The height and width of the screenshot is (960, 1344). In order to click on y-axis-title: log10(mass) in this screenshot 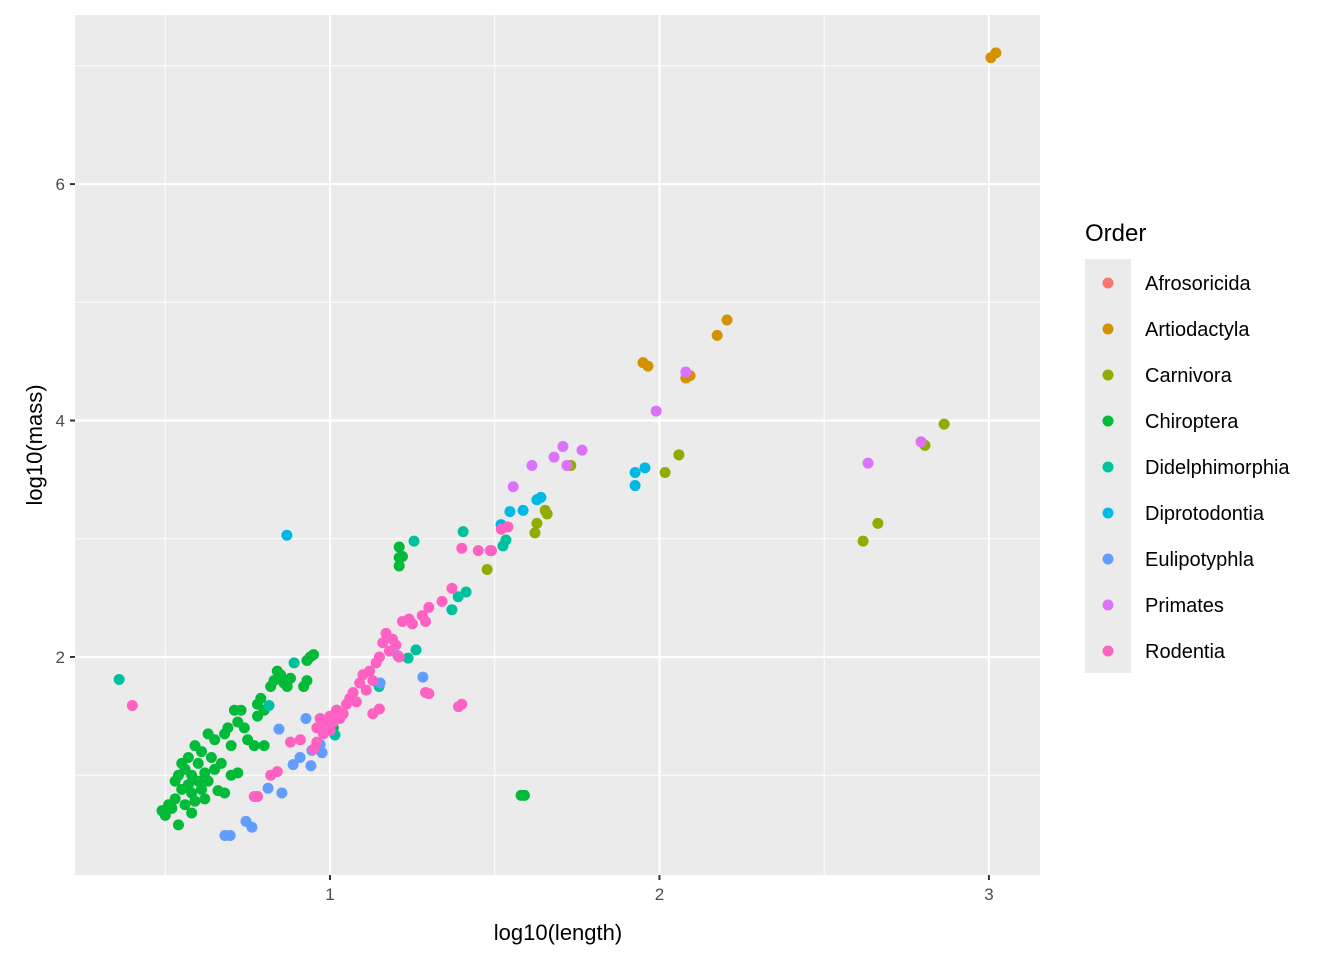, I will do `click(34, 444)`.